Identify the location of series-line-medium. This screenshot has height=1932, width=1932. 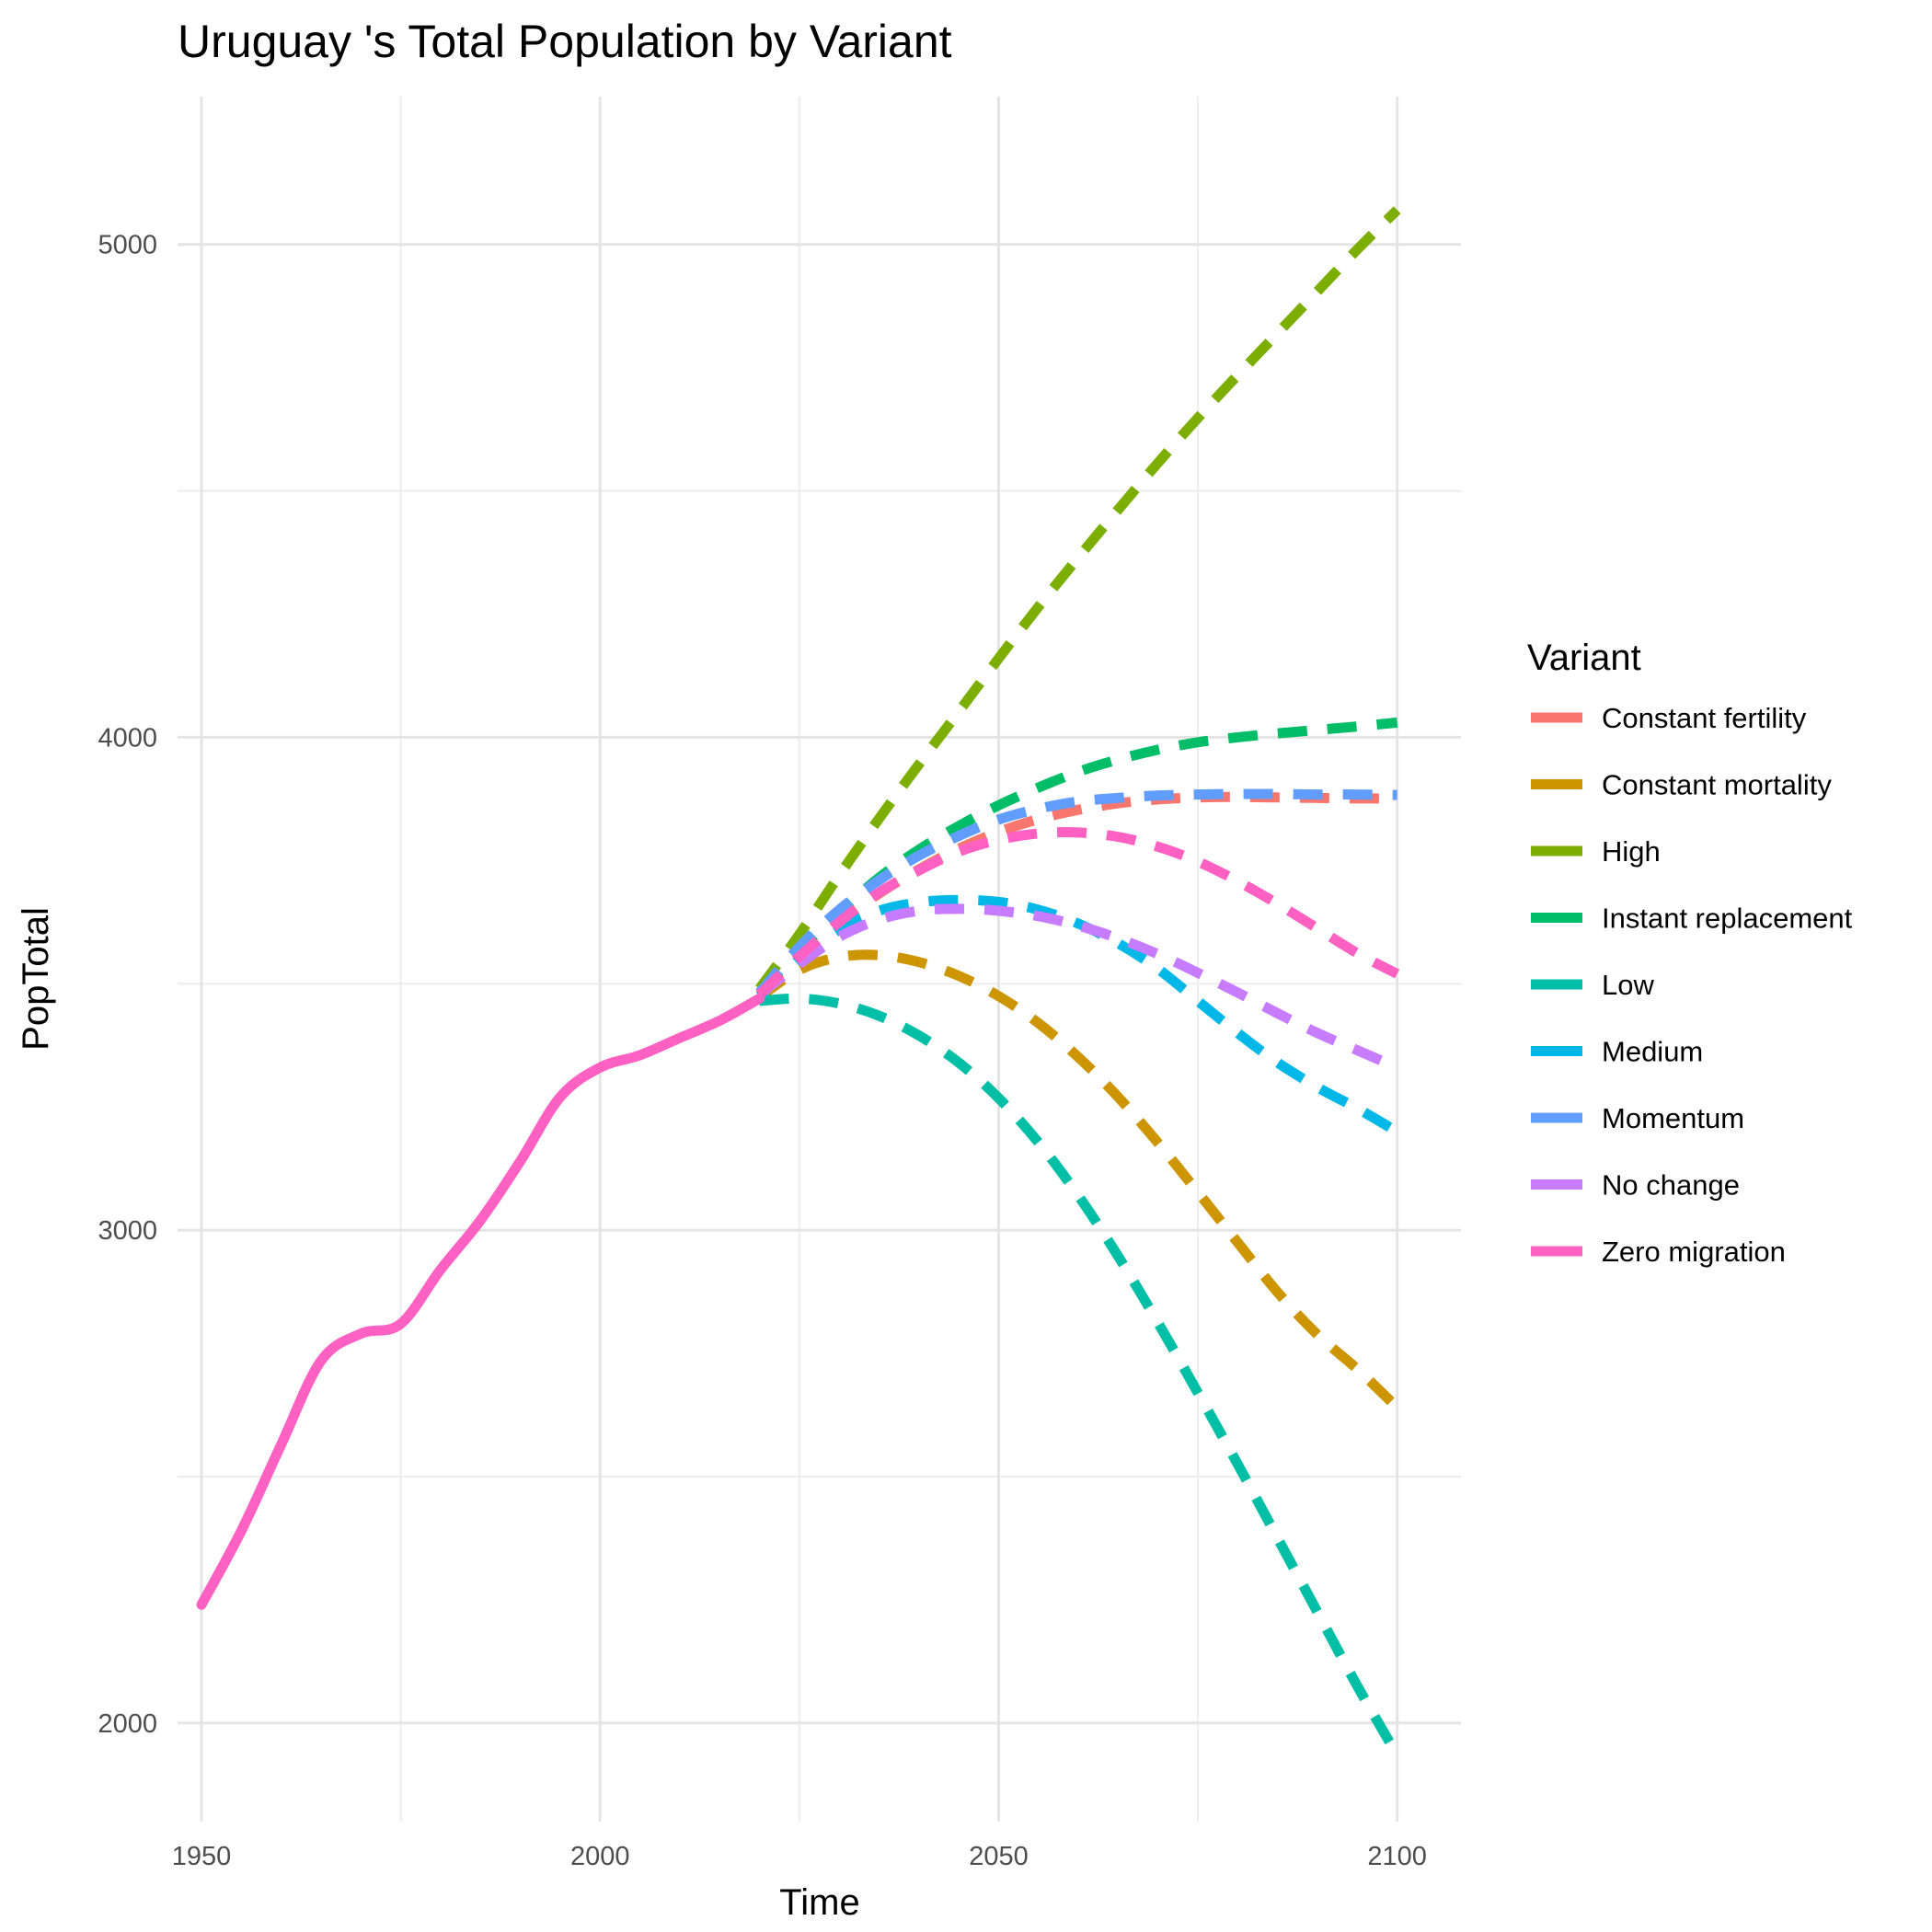
(1077, 1015).